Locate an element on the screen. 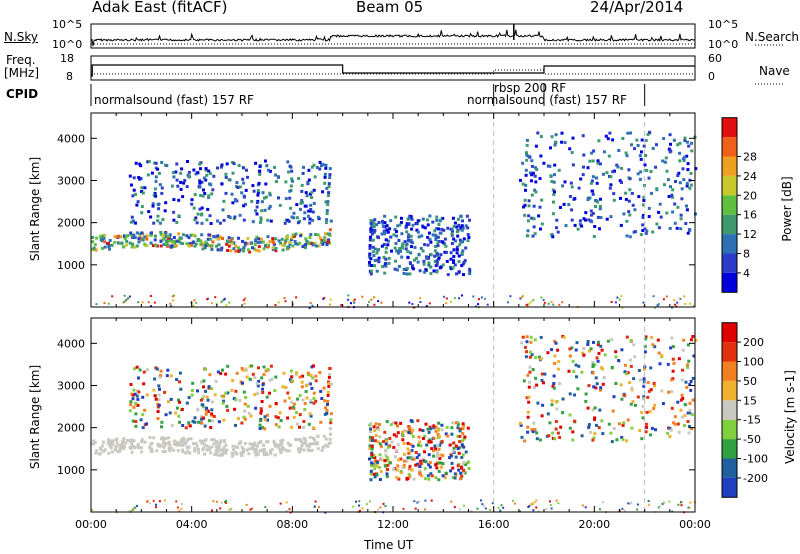 This screenshot has height=554, width=800. colorbar-swatch is located at coordinates (729, 487).